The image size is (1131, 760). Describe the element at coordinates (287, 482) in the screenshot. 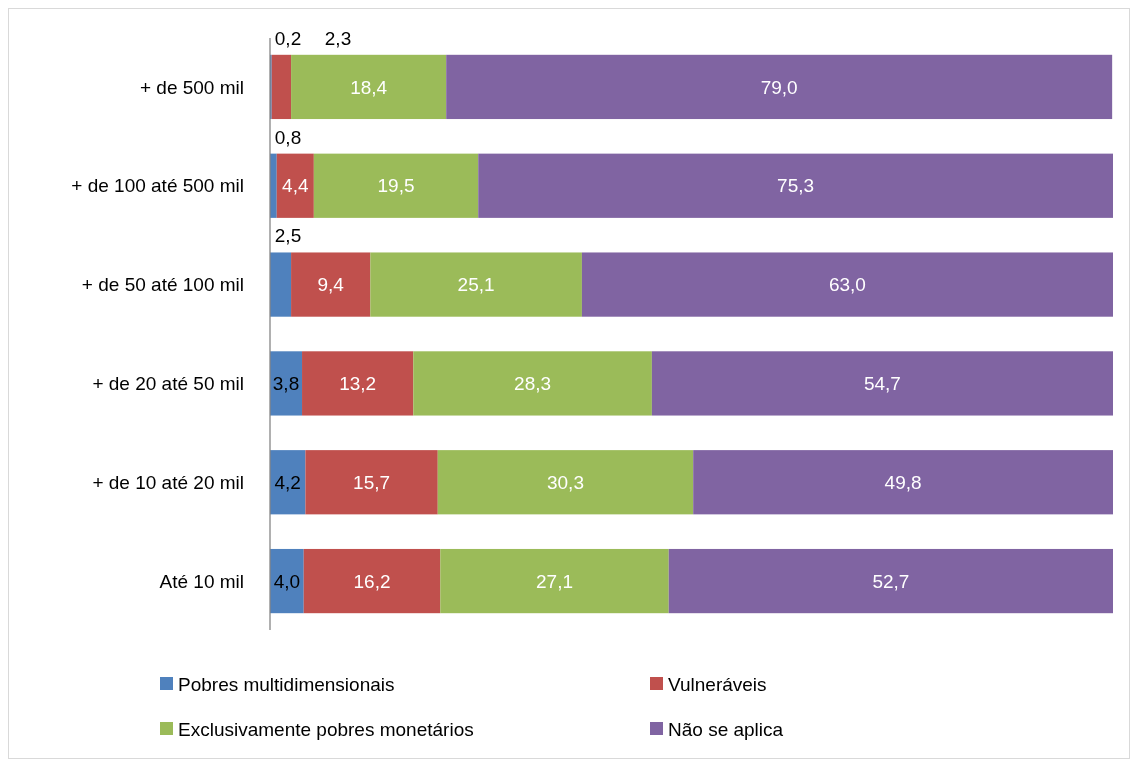

I see `data-label: 4,2` at that location.